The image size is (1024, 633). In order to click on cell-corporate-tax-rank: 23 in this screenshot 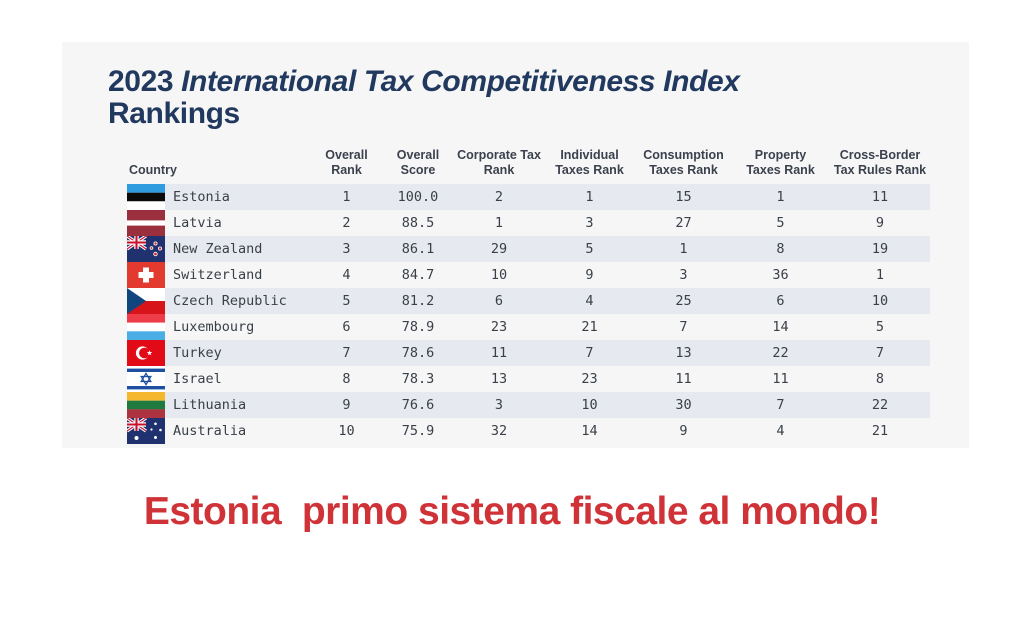, I will do `click(499, 326)`.